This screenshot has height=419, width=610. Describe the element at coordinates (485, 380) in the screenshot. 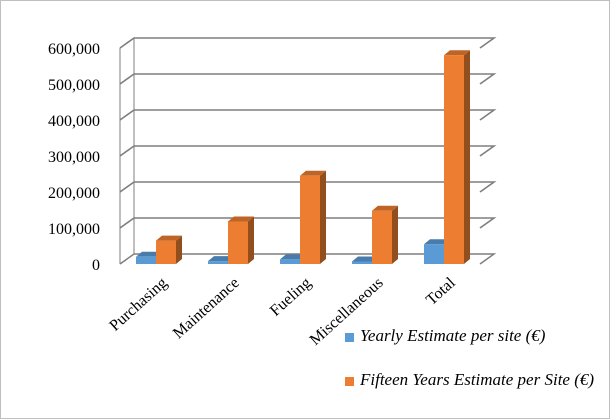

I see `legend-label-fifteen-years: Fifteen Years Estimate per Site (€)` at that location.